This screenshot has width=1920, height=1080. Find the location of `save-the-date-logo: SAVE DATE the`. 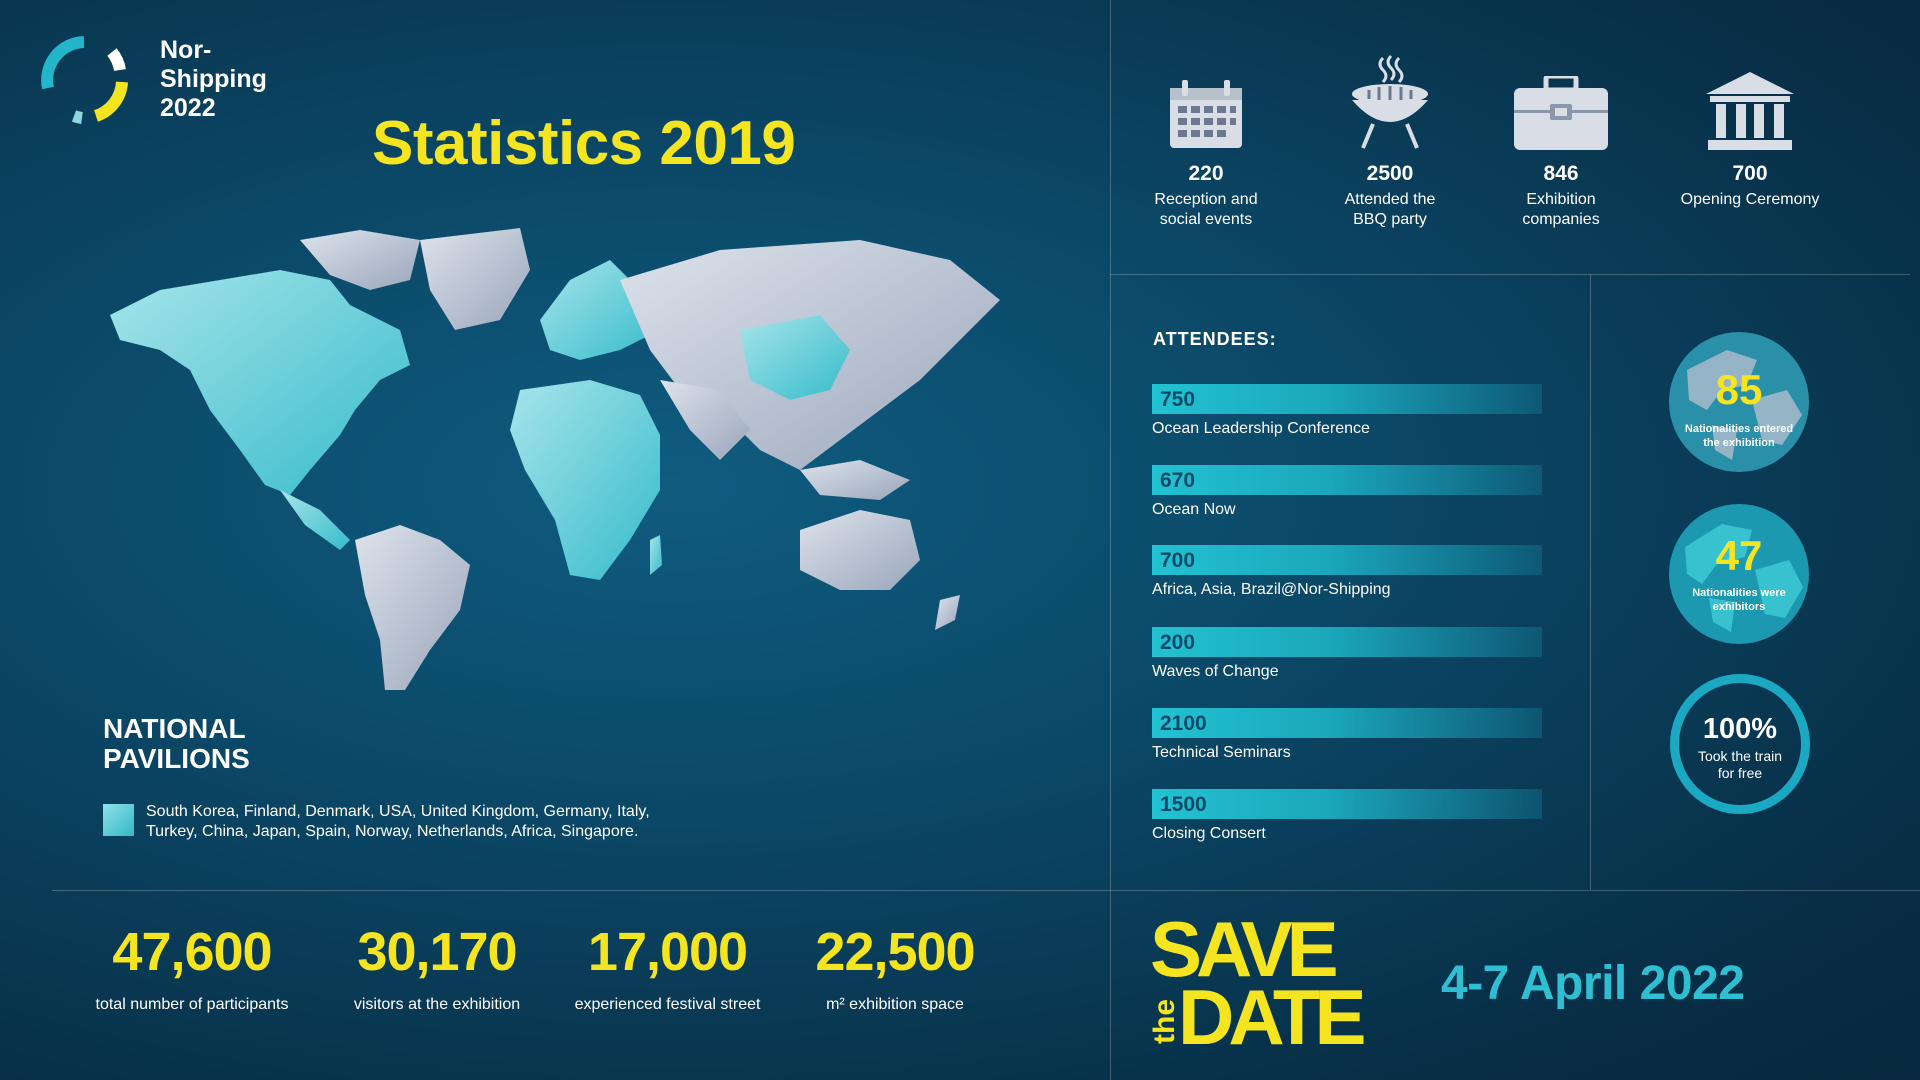

save-the-date-logo: SAVE DATE the is located at coordinates (1260, 980).